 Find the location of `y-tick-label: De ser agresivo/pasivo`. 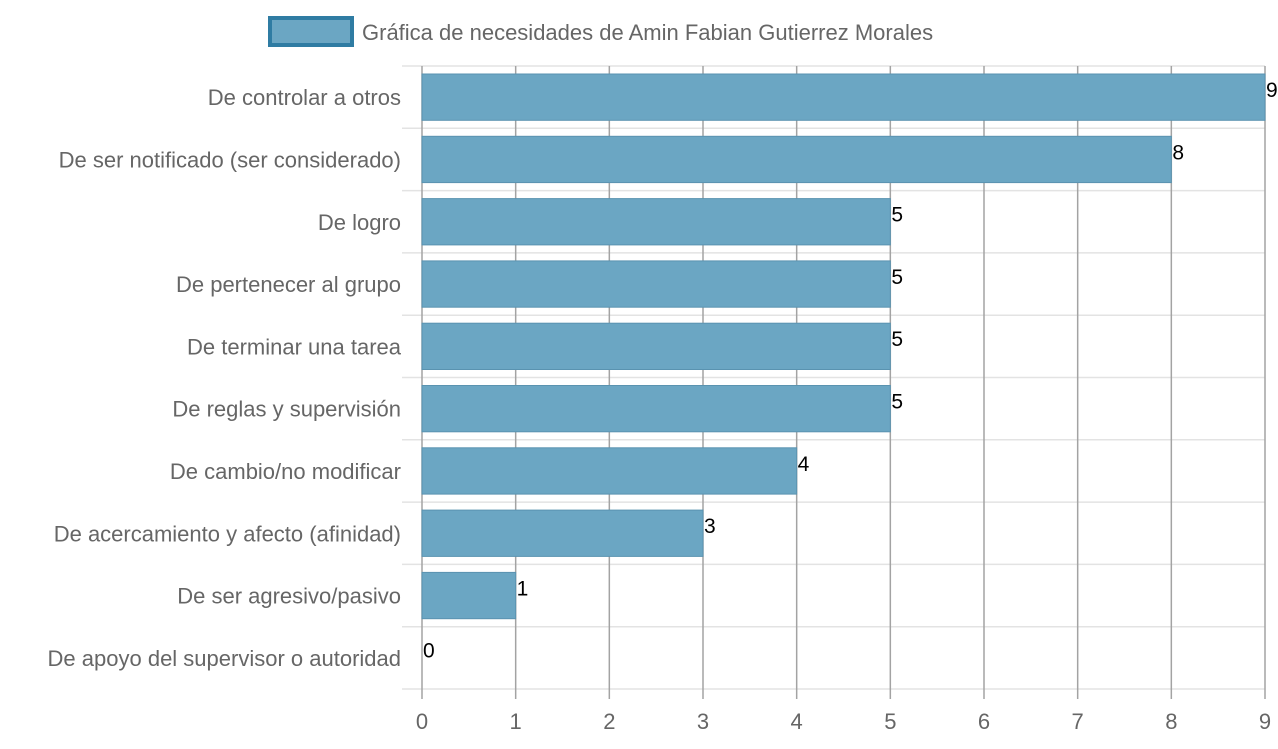

y-tick-label: De ser agresivo/pasivo is located at coordinates (289, 596).